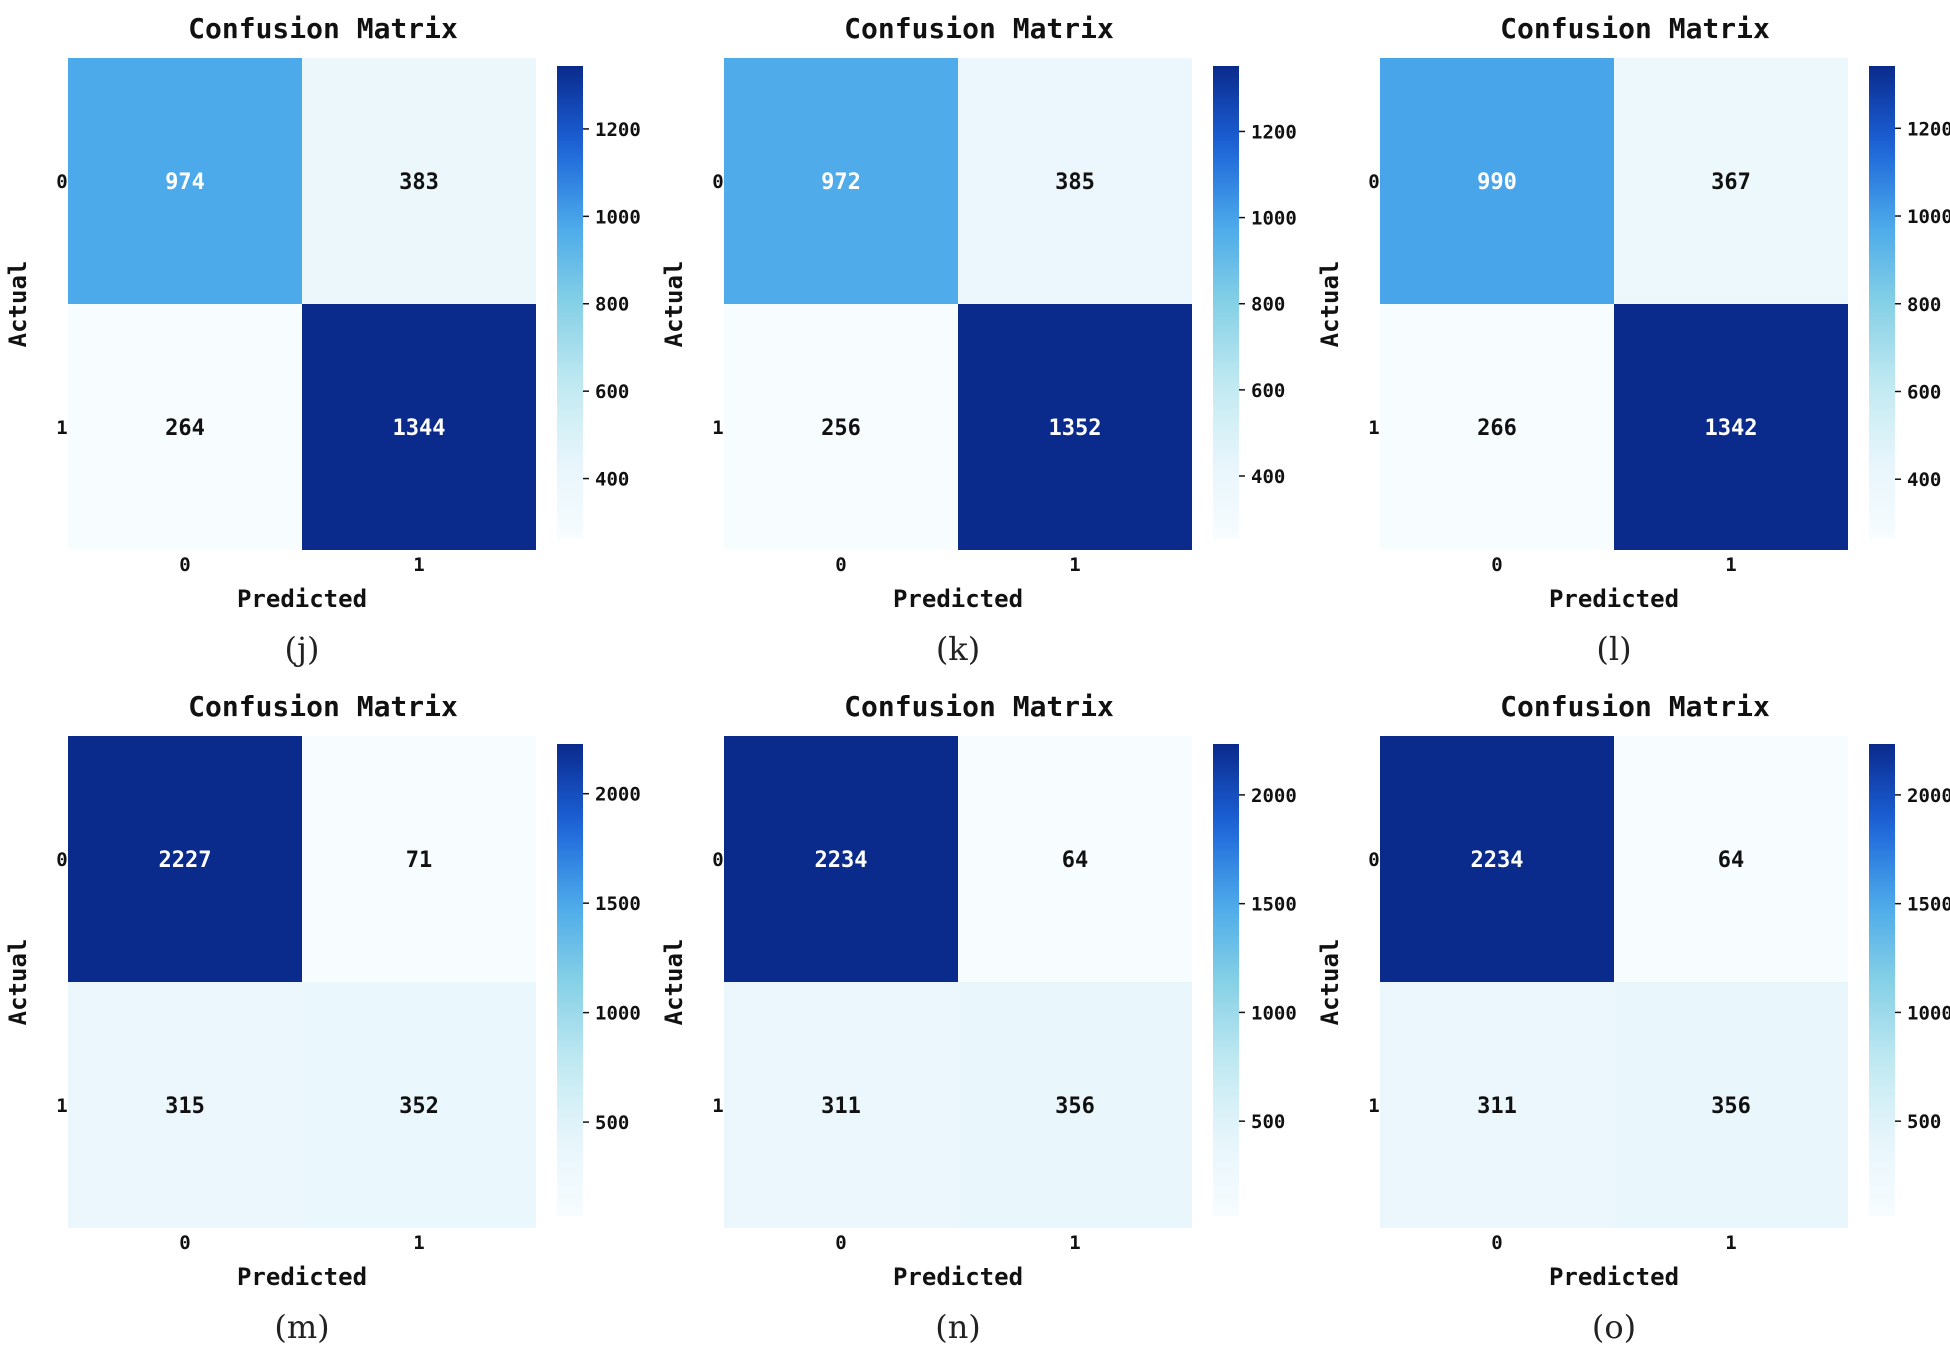 The height and width of the screenshot is (1367, 1950). I want to click on cell-value-label: 256, so click(841, 428).